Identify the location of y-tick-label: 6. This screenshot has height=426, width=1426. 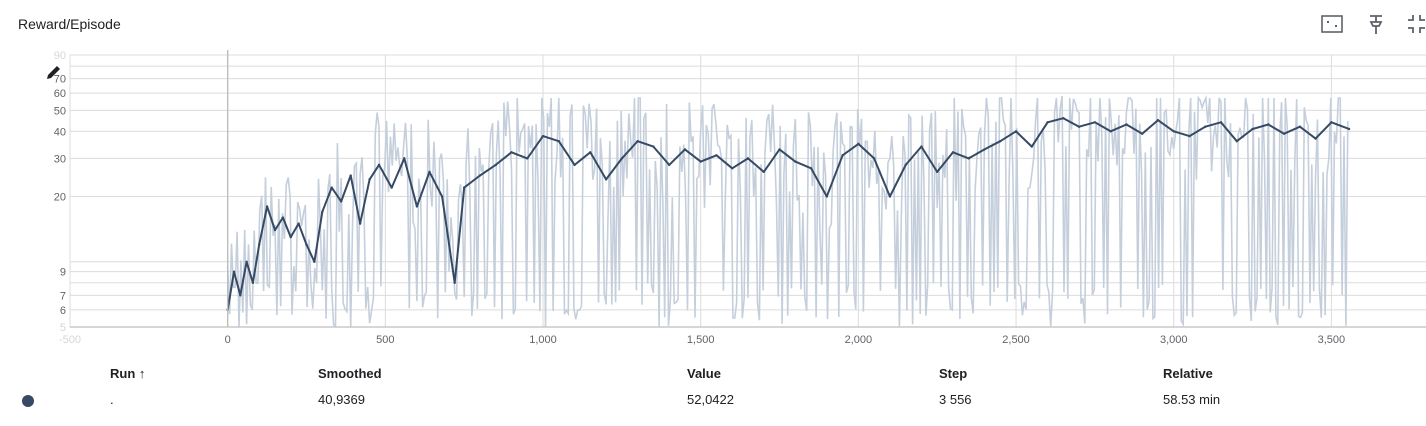
(63, 311).